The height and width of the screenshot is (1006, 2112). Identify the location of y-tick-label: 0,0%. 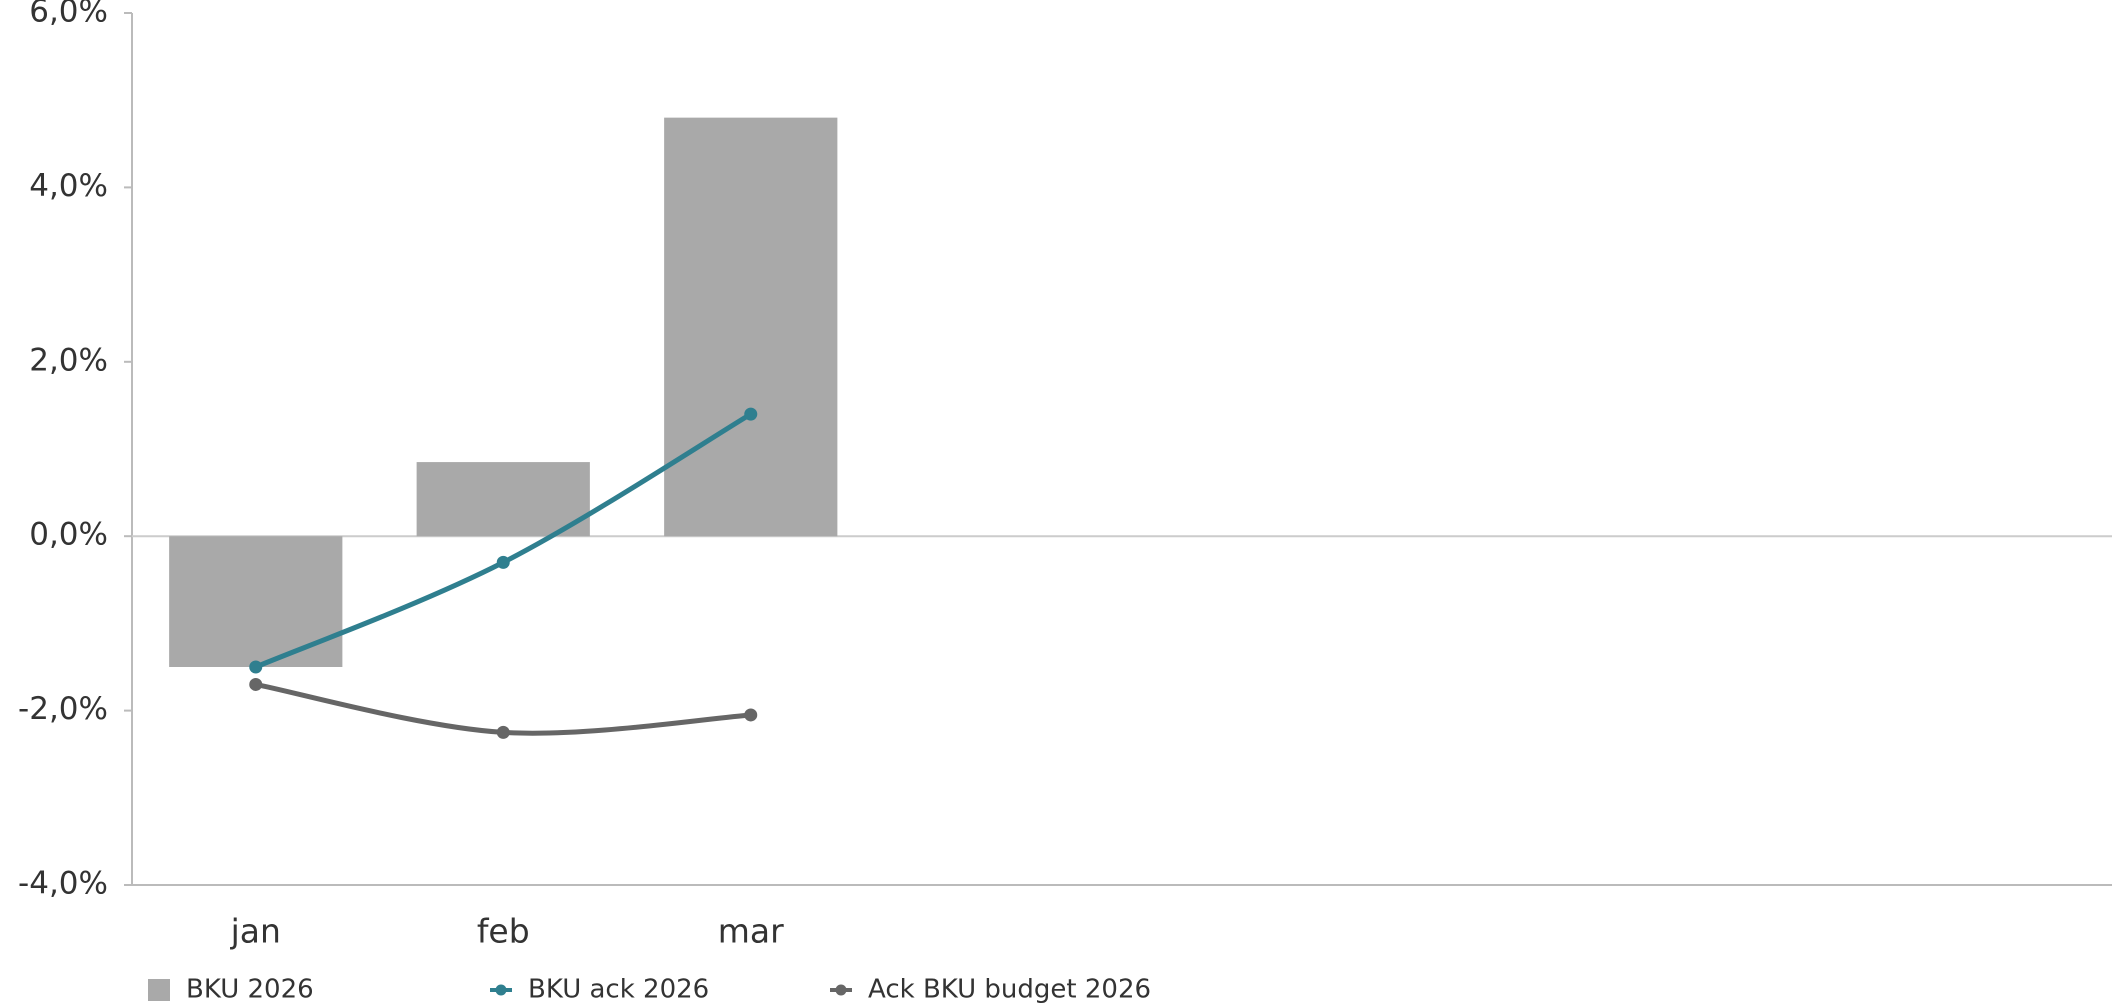
(68, 535).